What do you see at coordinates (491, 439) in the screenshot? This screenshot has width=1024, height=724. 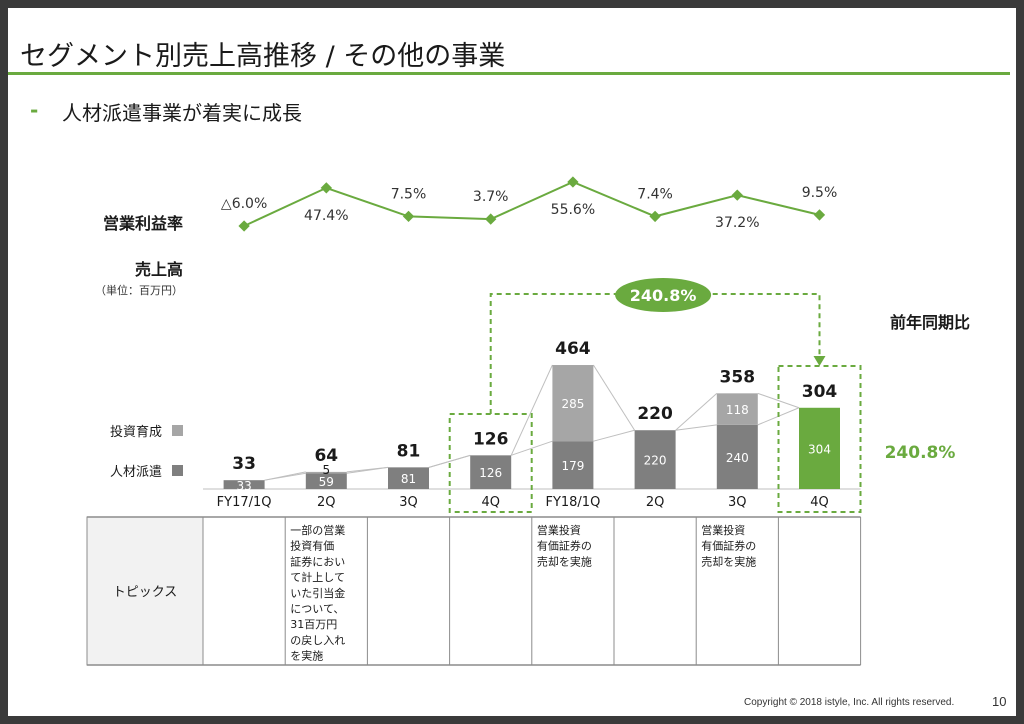 I see `bar-total-label: 126` at bounding box center [491, 439].